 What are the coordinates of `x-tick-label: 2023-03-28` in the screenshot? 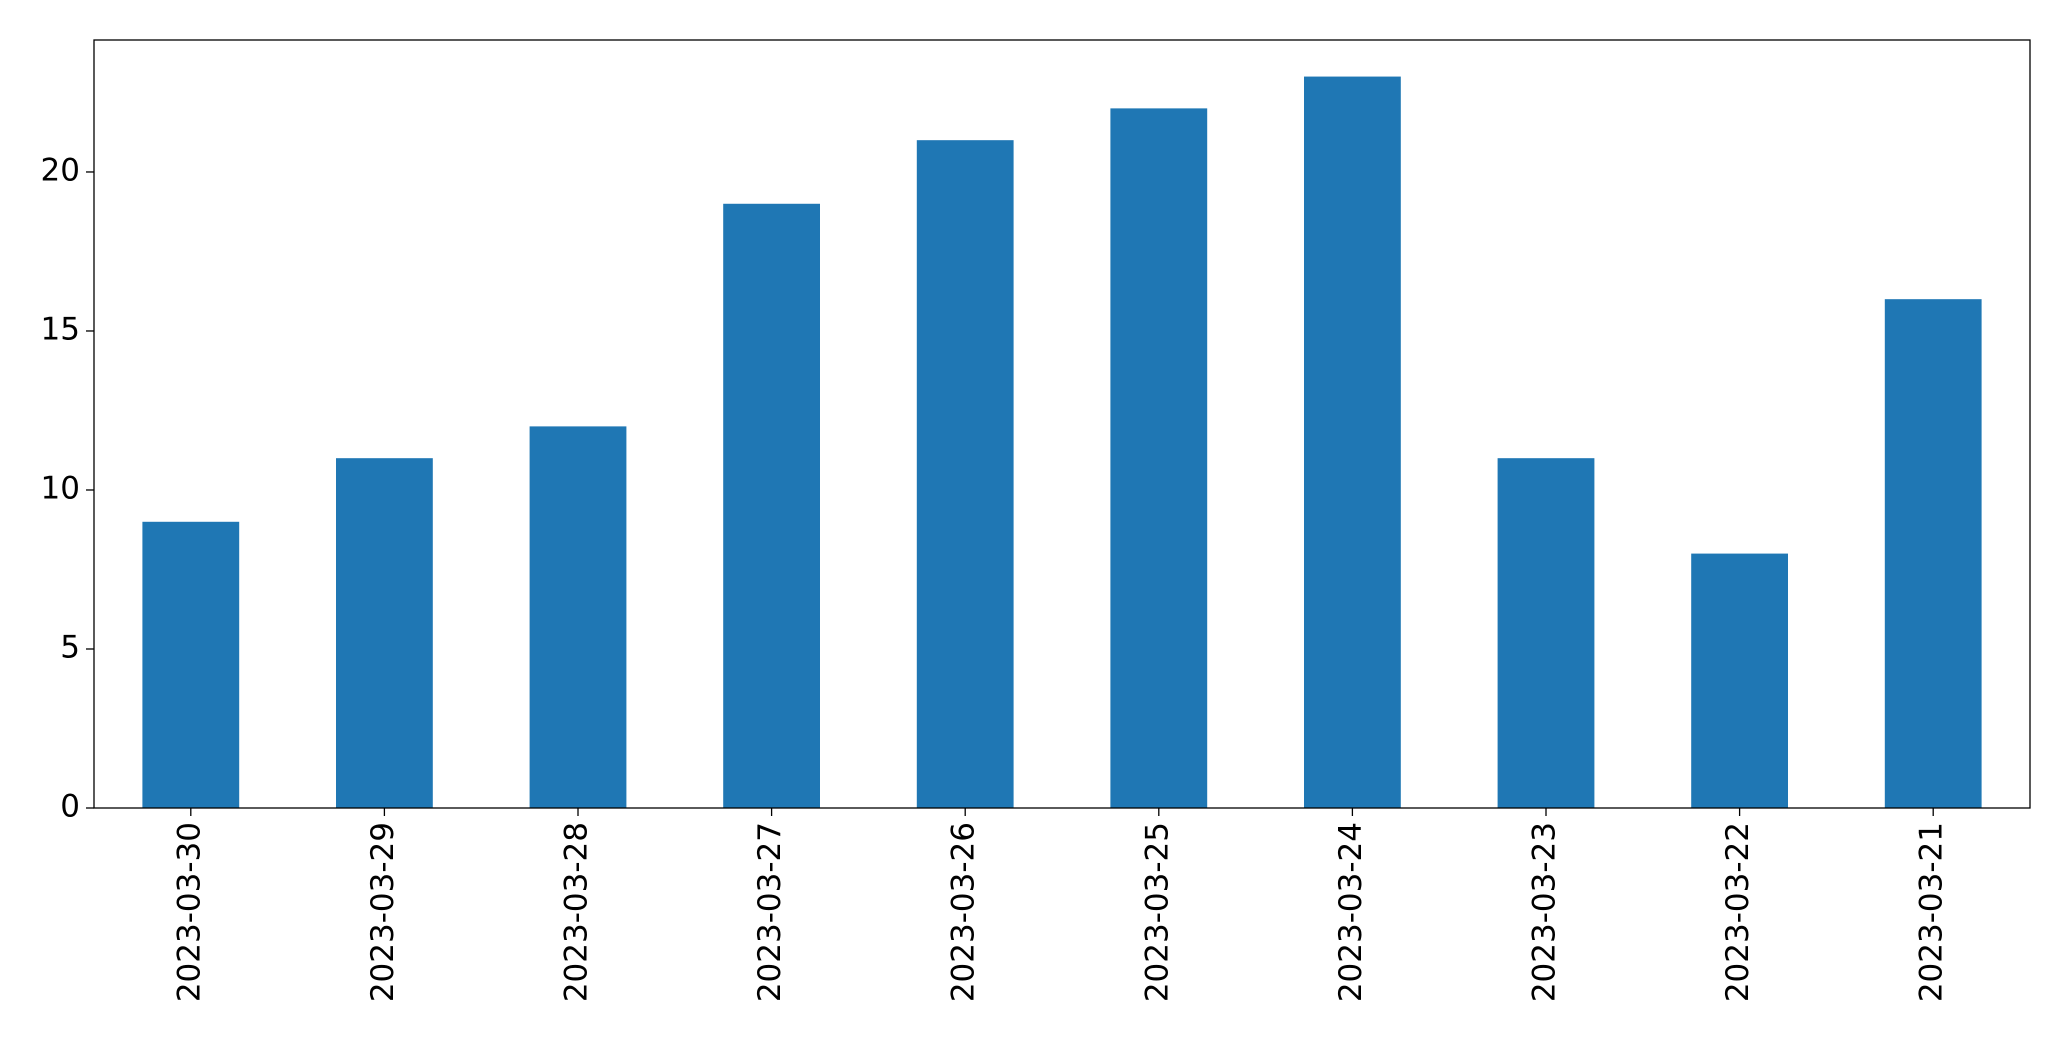 It's located at (577, 912).